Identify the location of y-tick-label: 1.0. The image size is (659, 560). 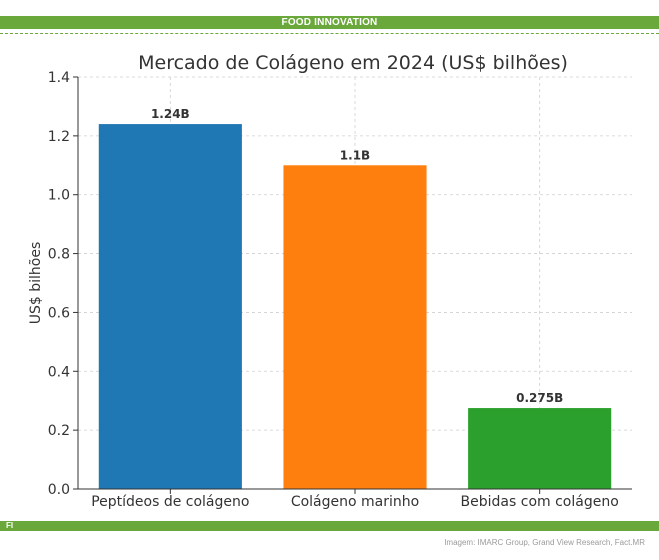
(59, 196).